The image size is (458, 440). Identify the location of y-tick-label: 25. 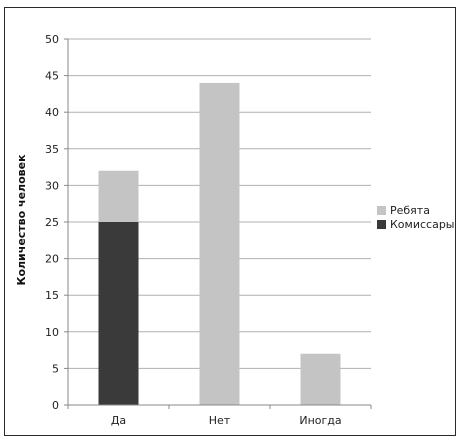
(52, 222).